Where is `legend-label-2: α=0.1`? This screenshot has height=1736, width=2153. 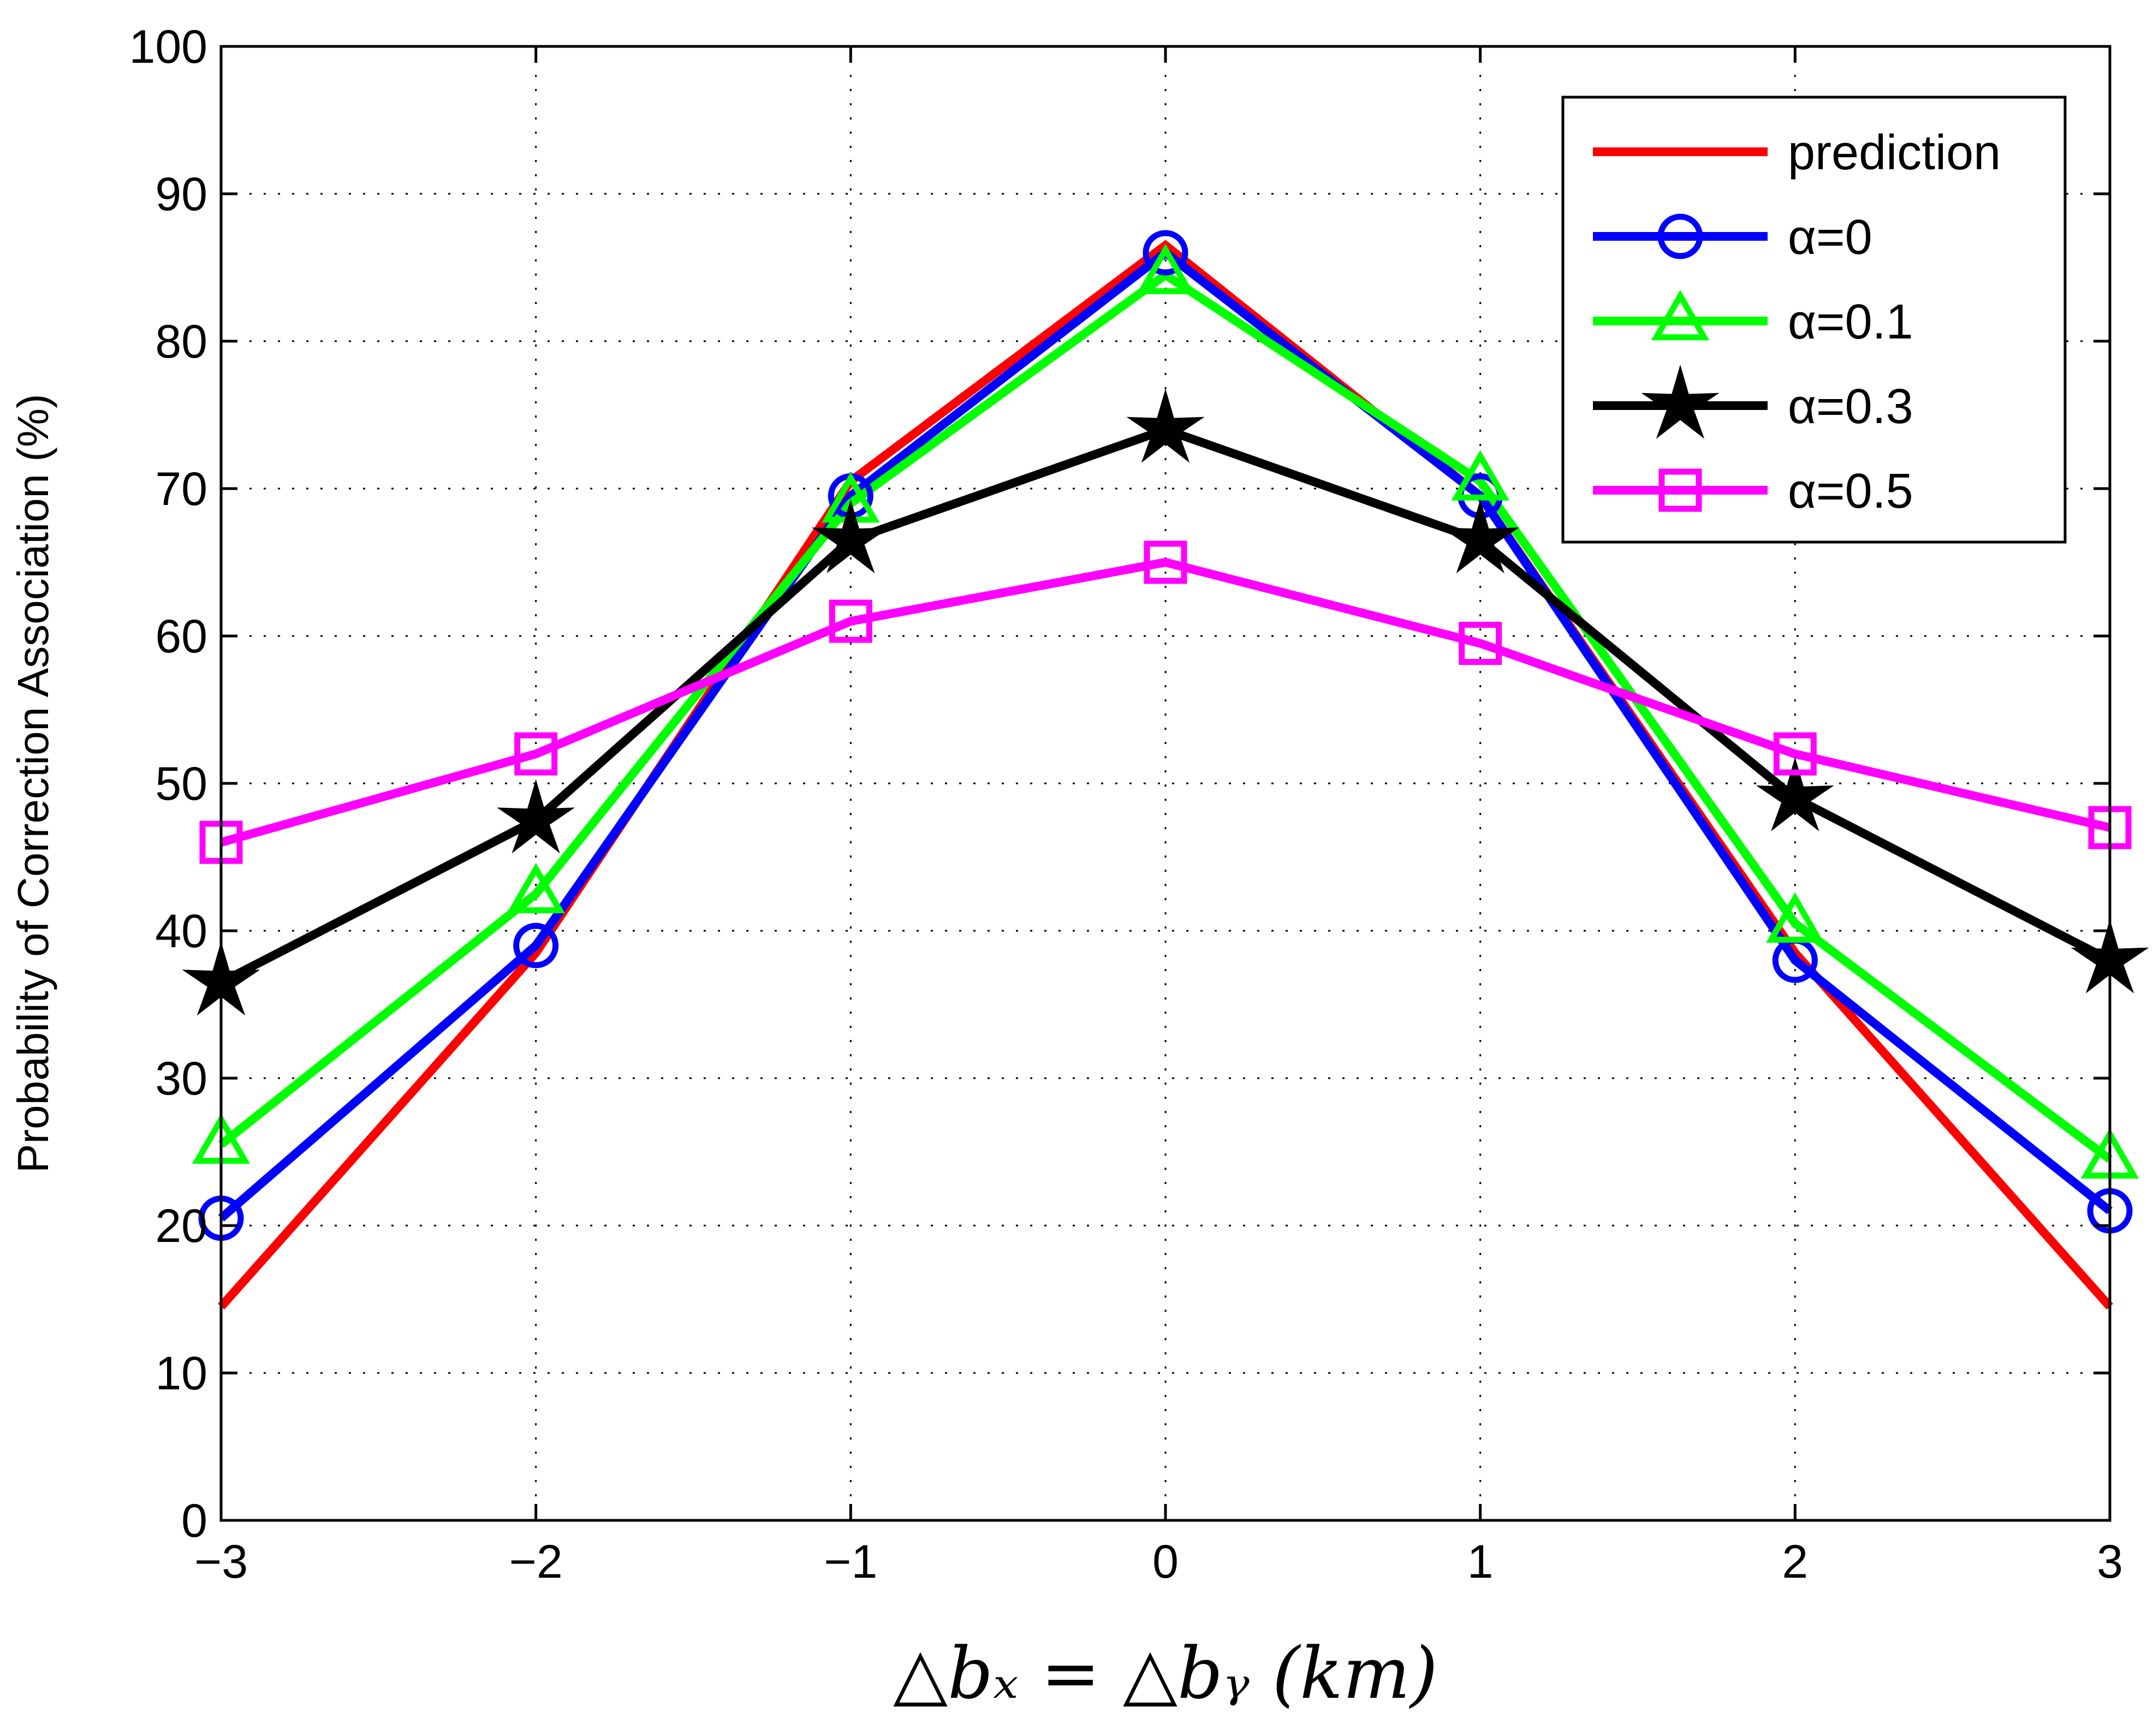 legend-label-2: α=0.1 is located at coordinates (1850, 322).